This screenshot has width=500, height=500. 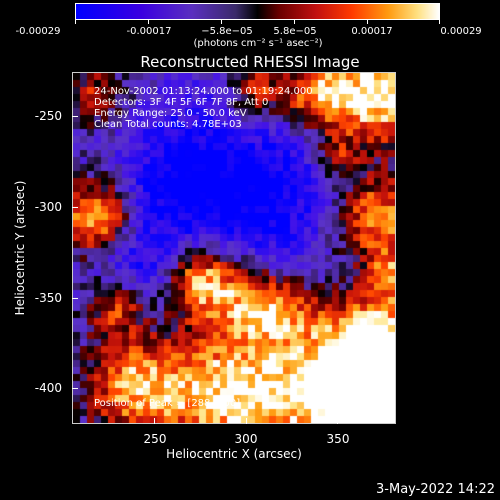 I want to click on colorbar-tick-label: 0.00029, so click(x=461, y=31).